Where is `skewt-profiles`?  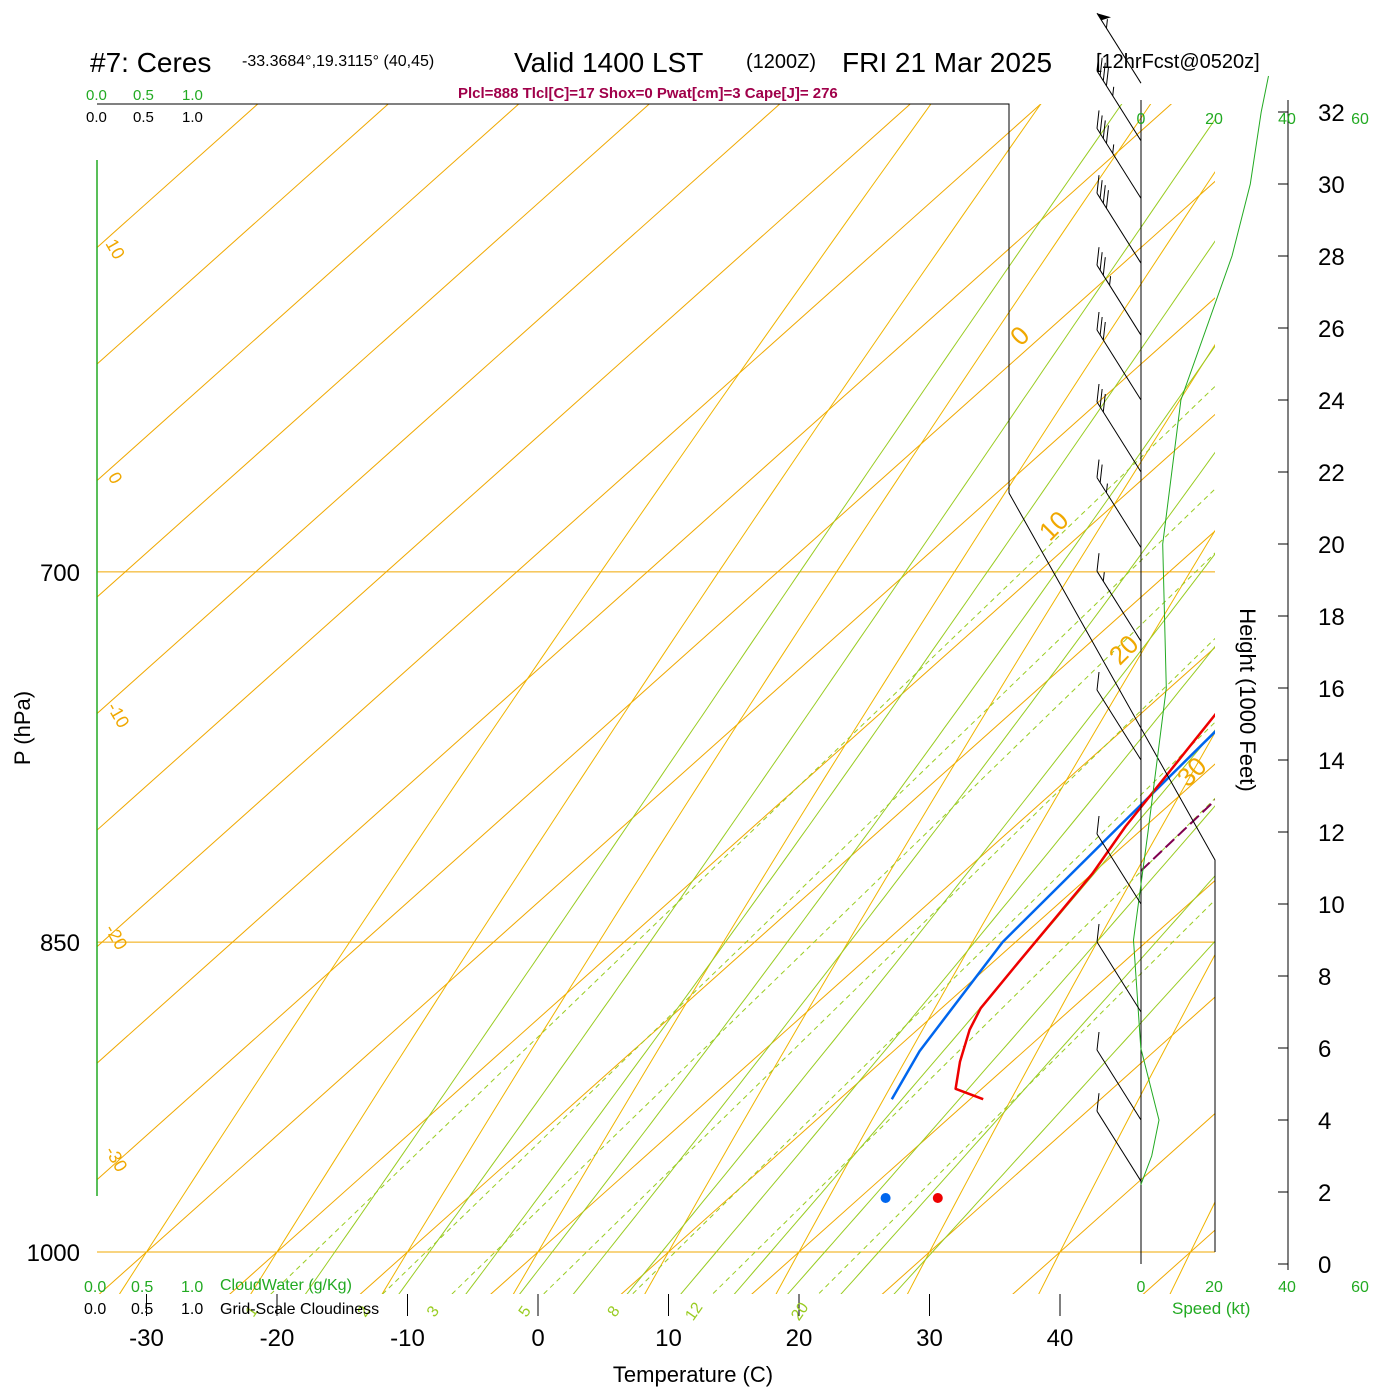 skewt-profiles is located at coordinates (1047, 957).